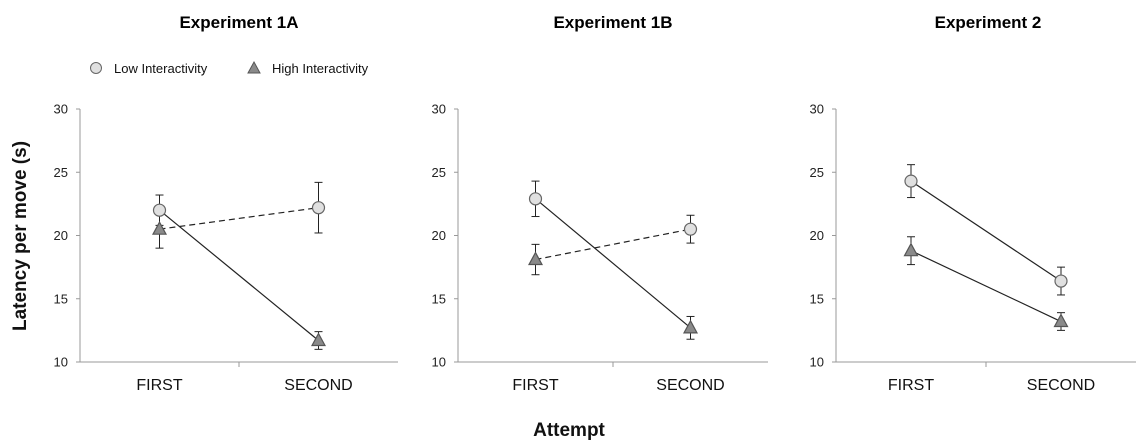 Image resolution: width=1138 pixels, height=444 pixels. I want to click on legend-label-high: High Interactivity, so click(320, 68).